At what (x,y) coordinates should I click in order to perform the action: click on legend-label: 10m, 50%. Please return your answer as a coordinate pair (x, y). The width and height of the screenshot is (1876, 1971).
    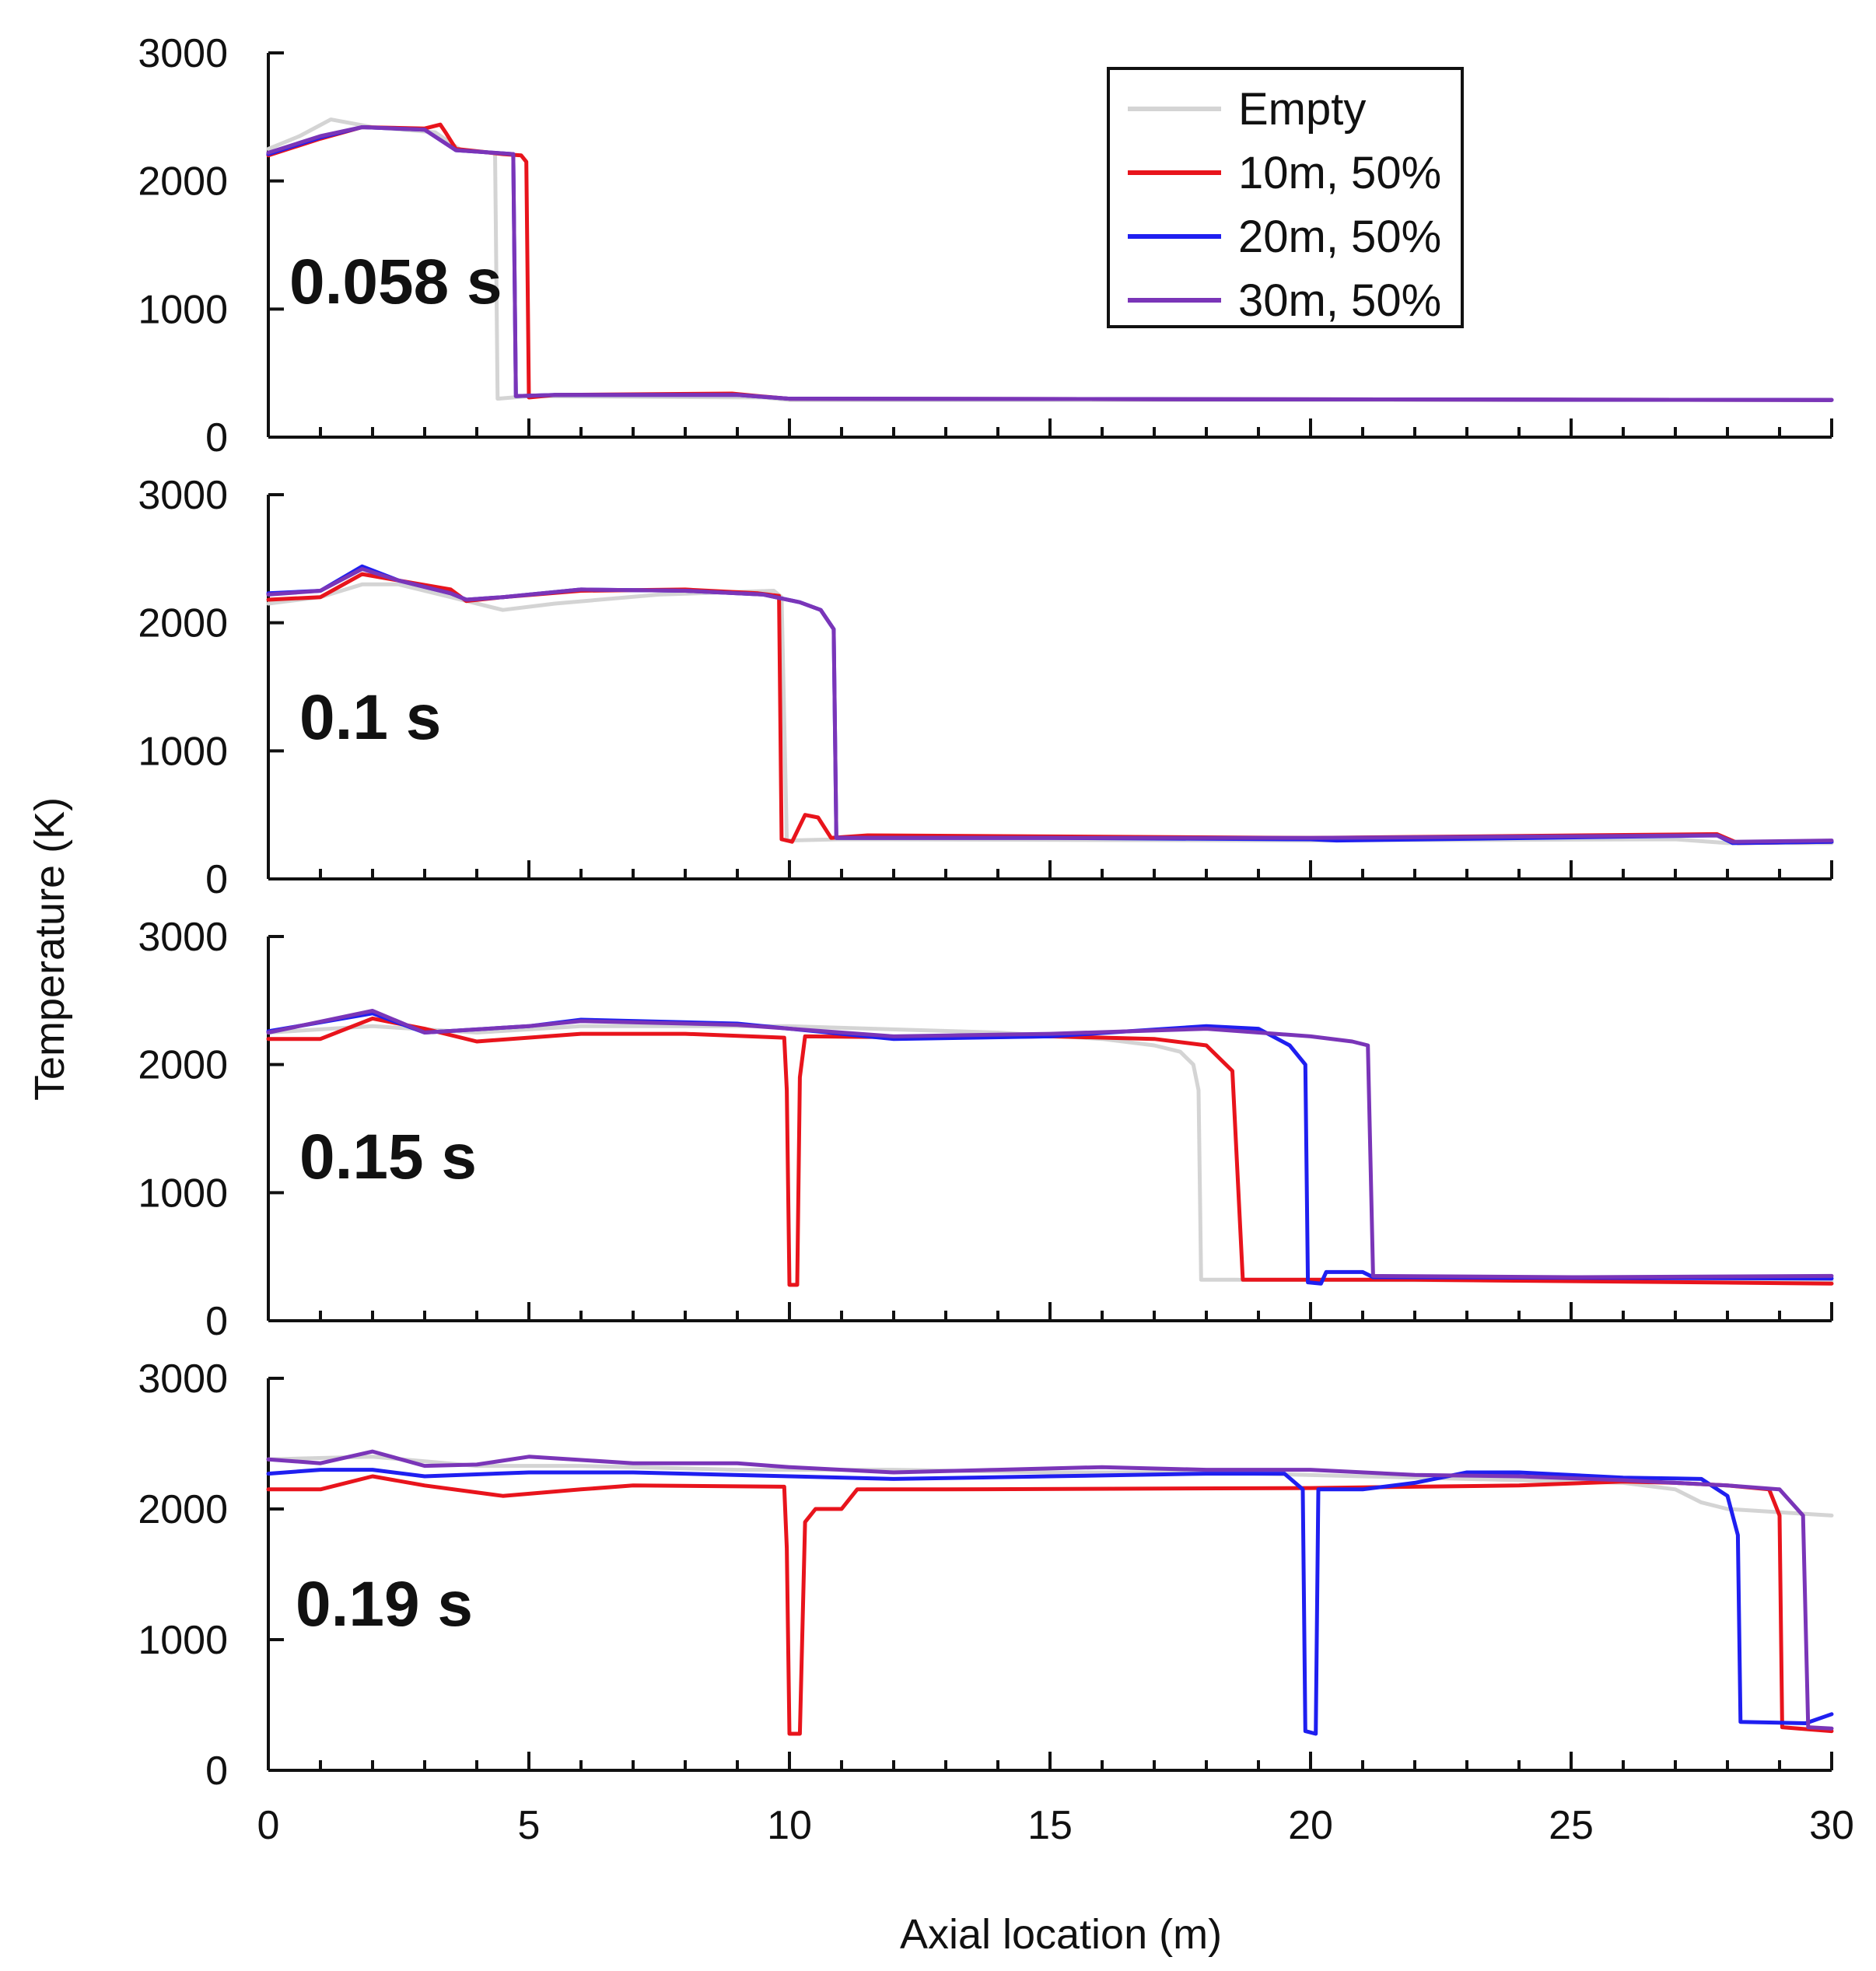
    Looking at the image, I should click on (1339, 173).